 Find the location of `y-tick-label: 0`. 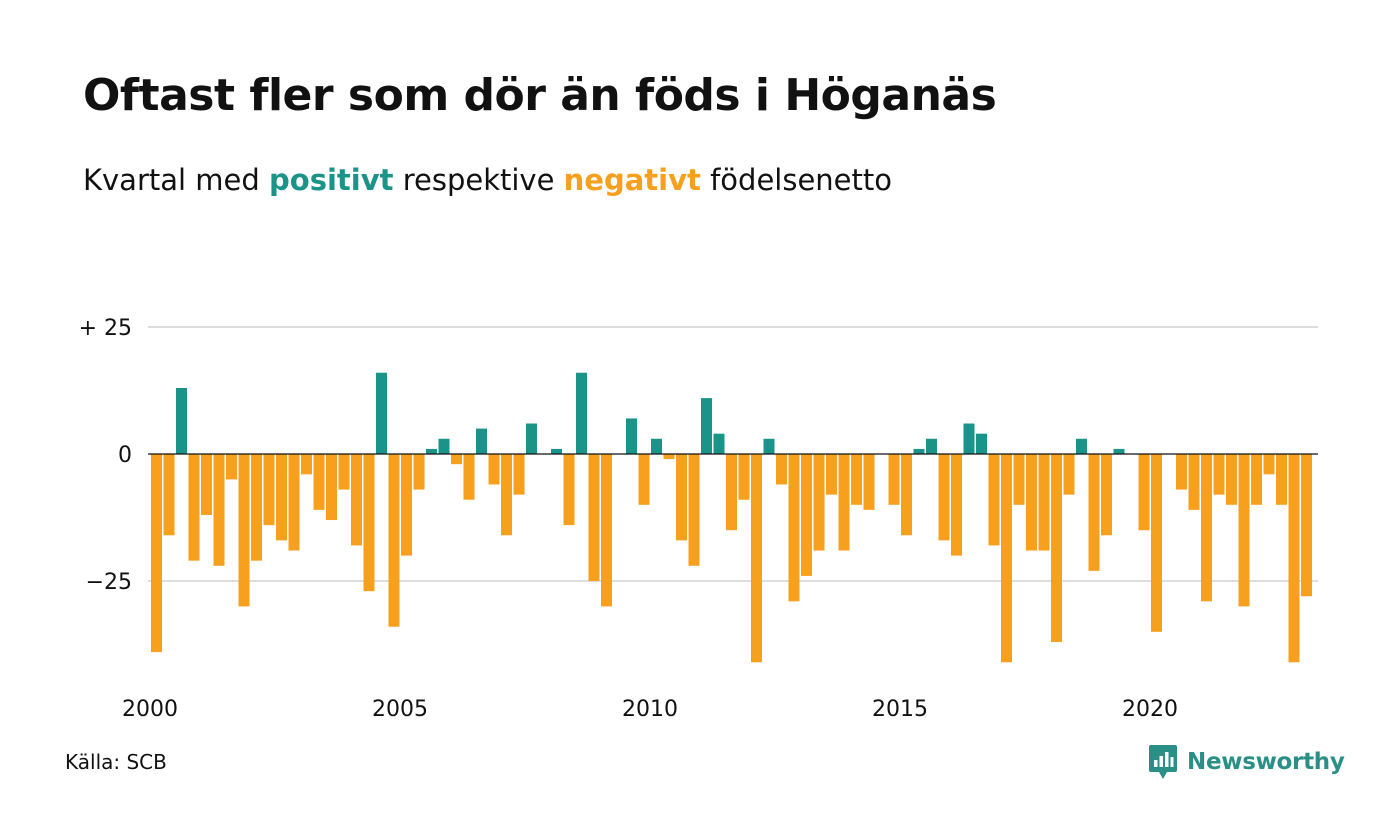

y-tick-label: 0 is located at coordinates (125, 455).